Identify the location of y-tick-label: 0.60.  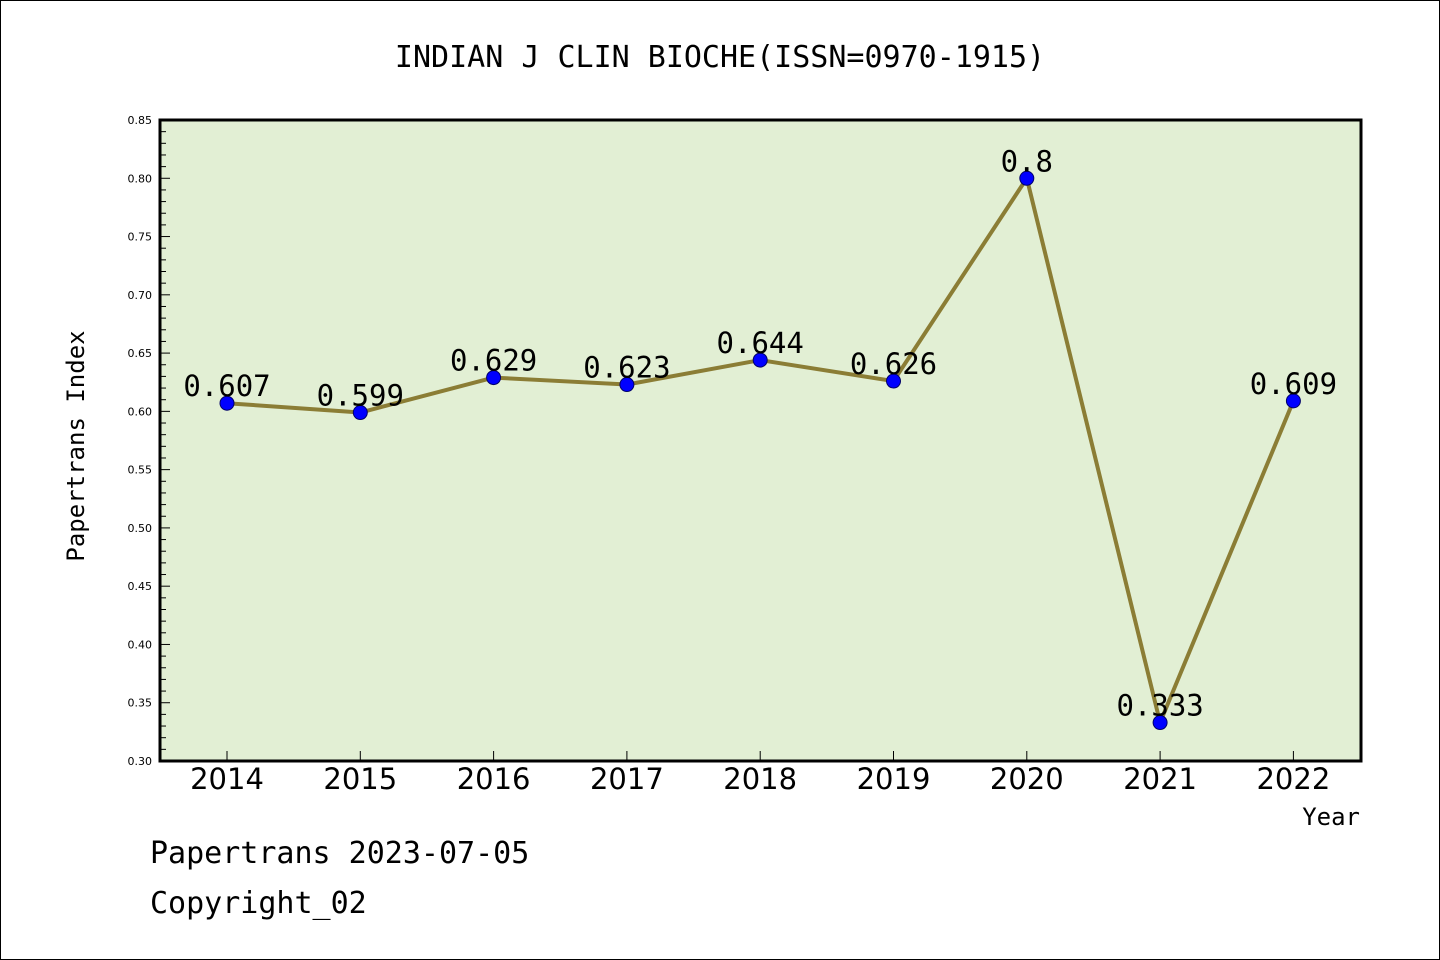
(140, 411).